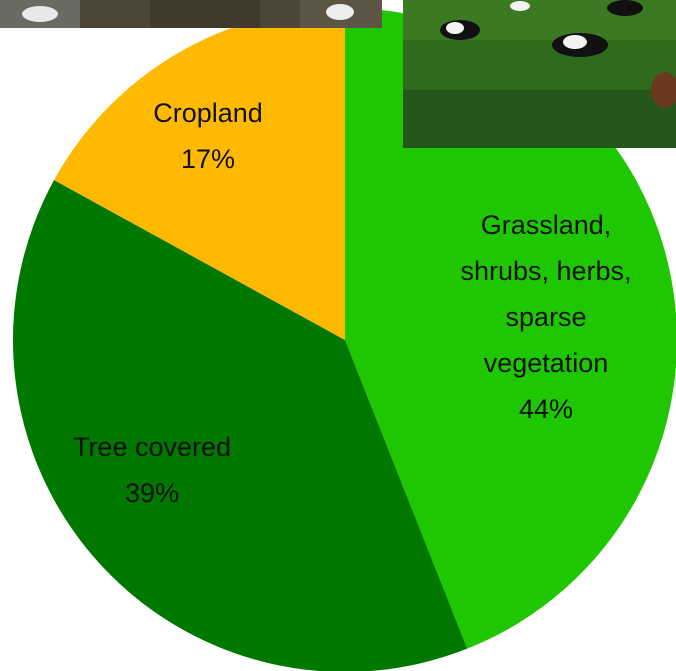 The image size is (676, 671). What do you see at coordinates (152, 447) in the screenshot?
I see `category-label: Tree covered` at bounding box center [152, 447].